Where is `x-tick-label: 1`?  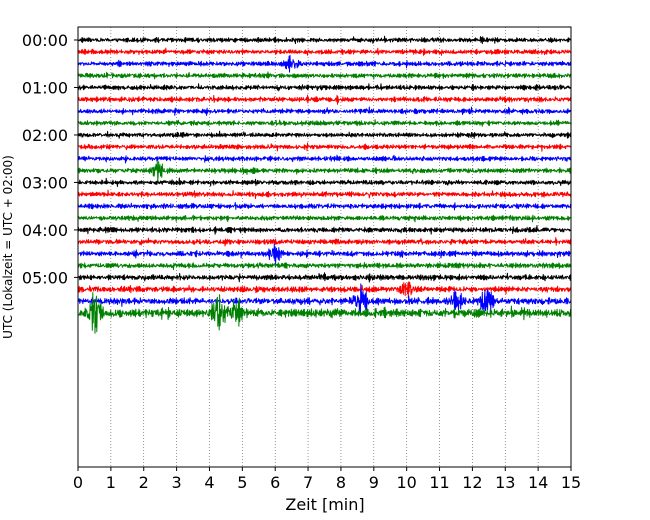 x-tick-label: 1 is located at coordinates (111, 482).